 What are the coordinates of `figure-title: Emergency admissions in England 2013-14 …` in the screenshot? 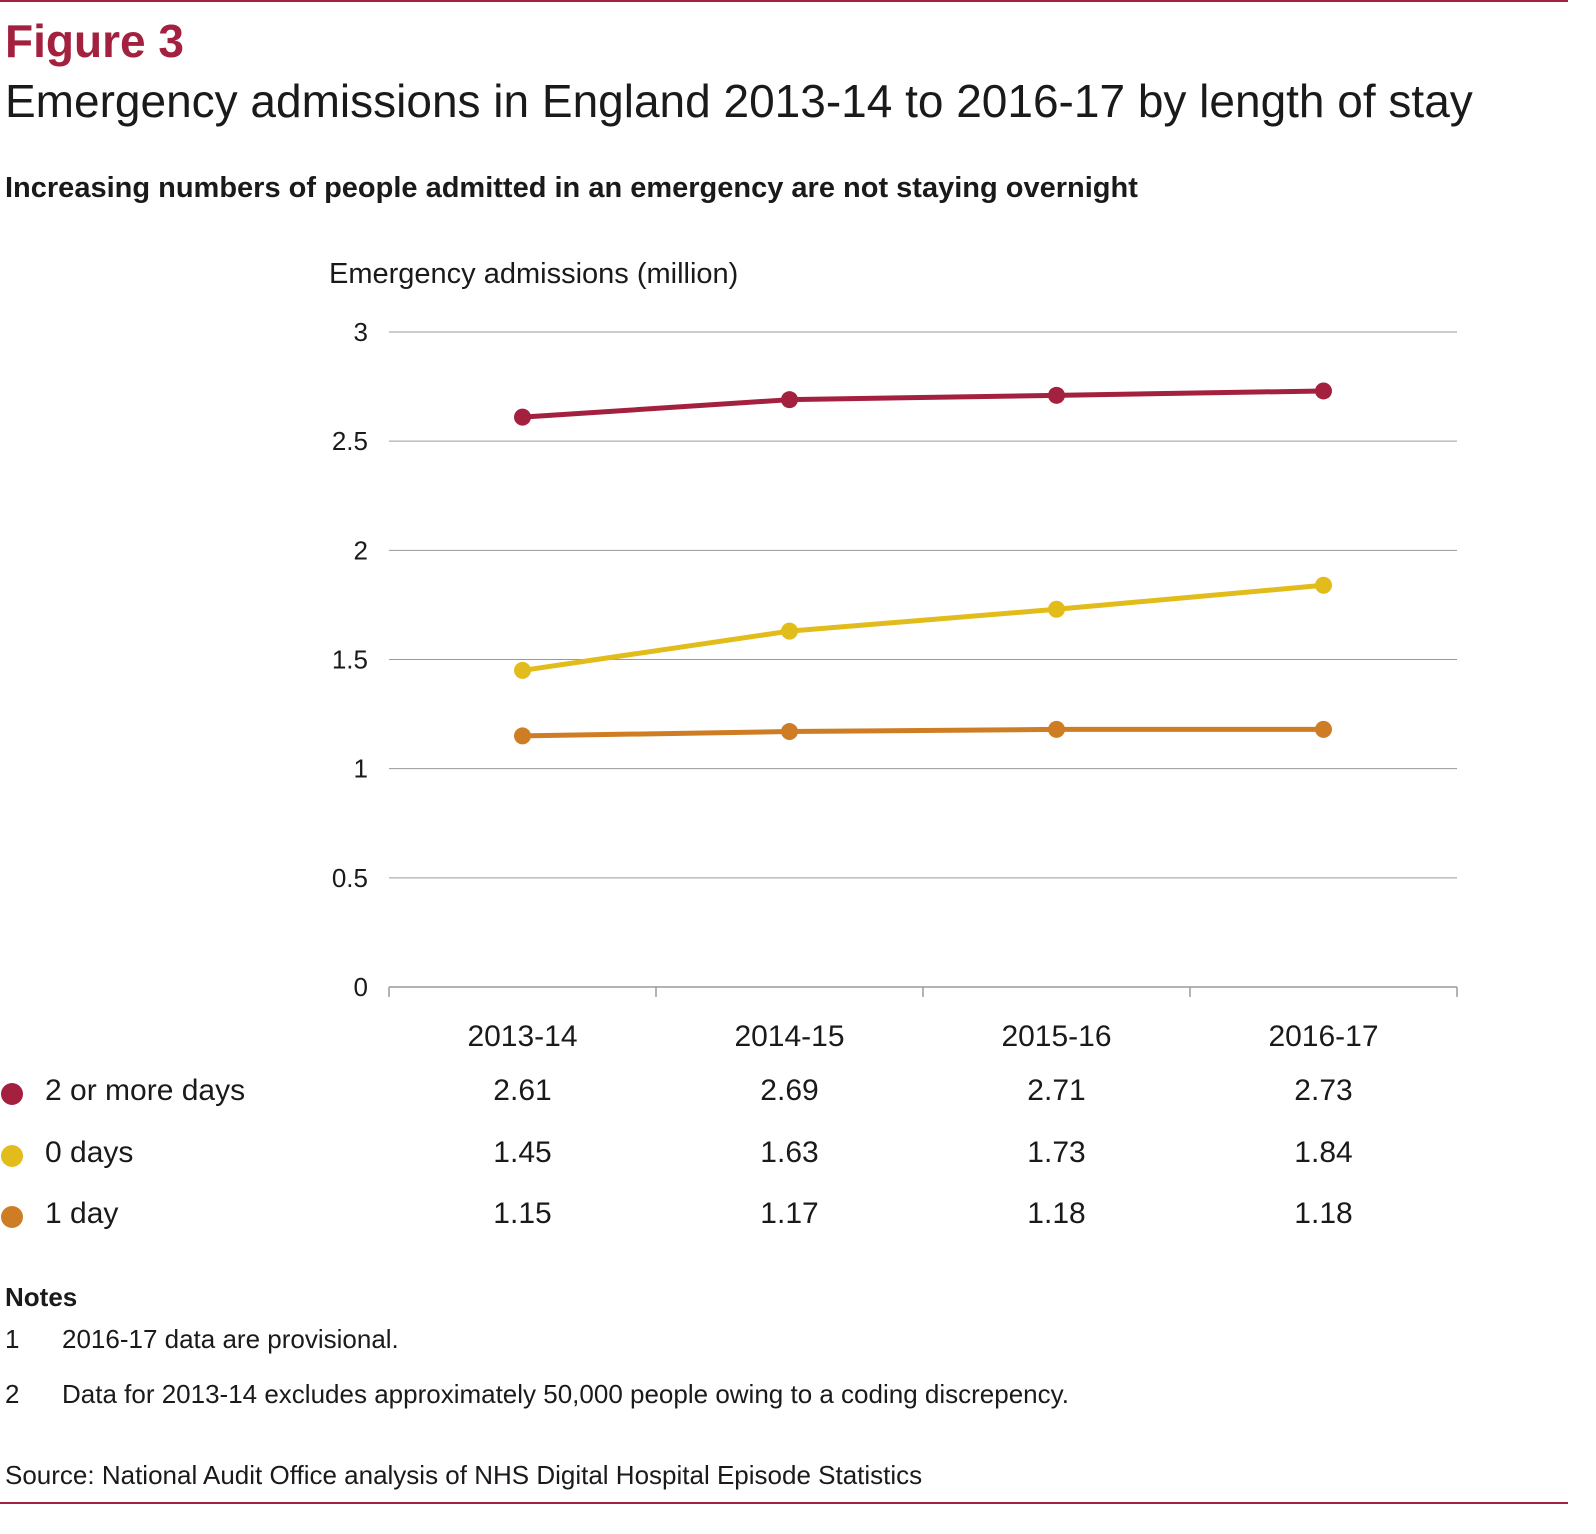 It's located at (739, 101).